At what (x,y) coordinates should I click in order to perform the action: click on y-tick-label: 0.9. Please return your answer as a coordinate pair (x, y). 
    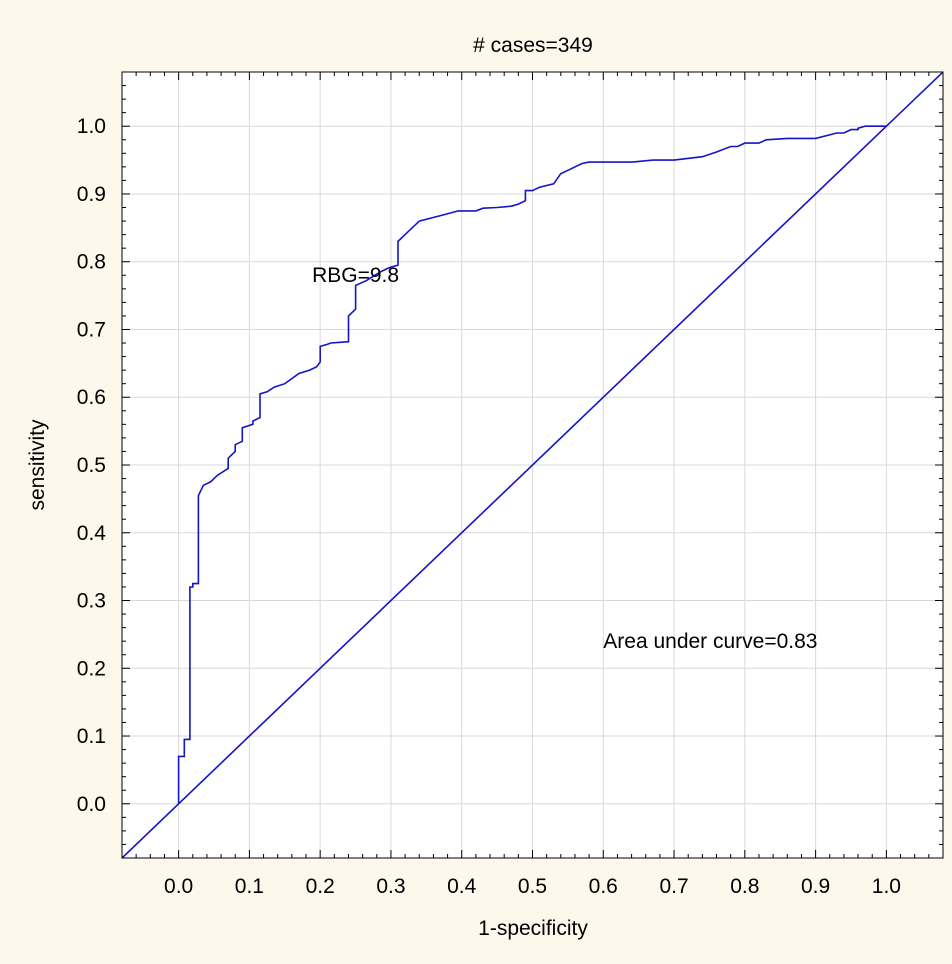
    Looking at the image, I should click on (91, 194).